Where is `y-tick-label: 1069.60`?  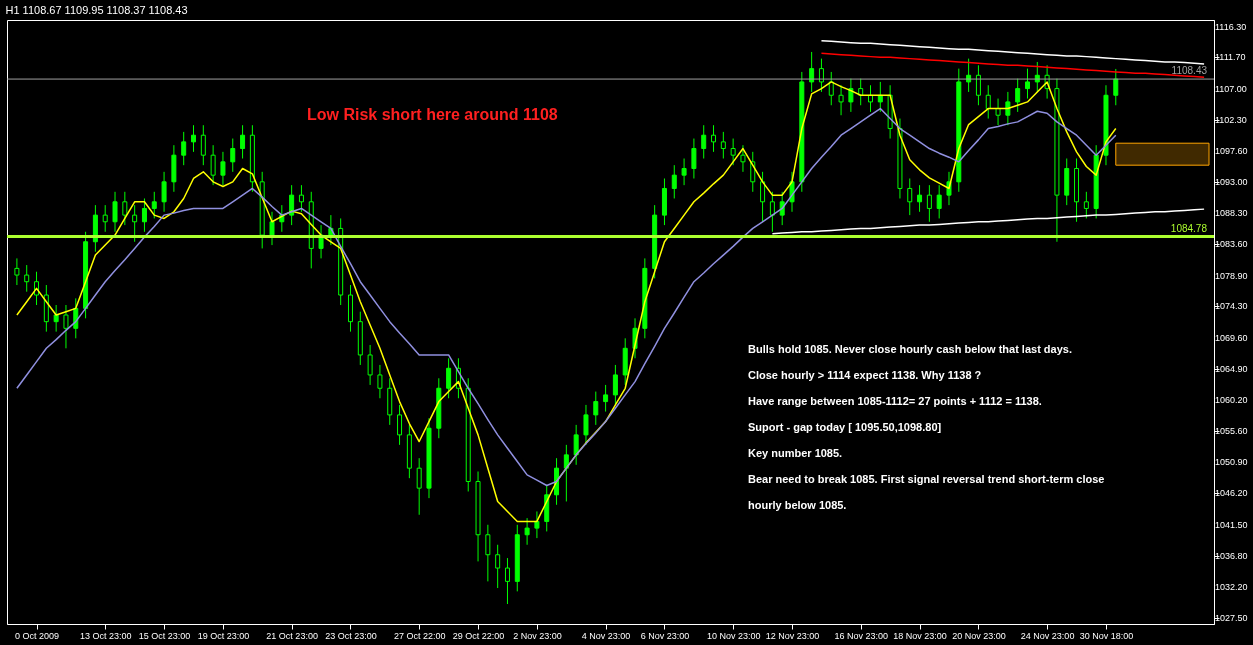
y-tick-label: 1069.60 is located at coordinates (1231, 337).